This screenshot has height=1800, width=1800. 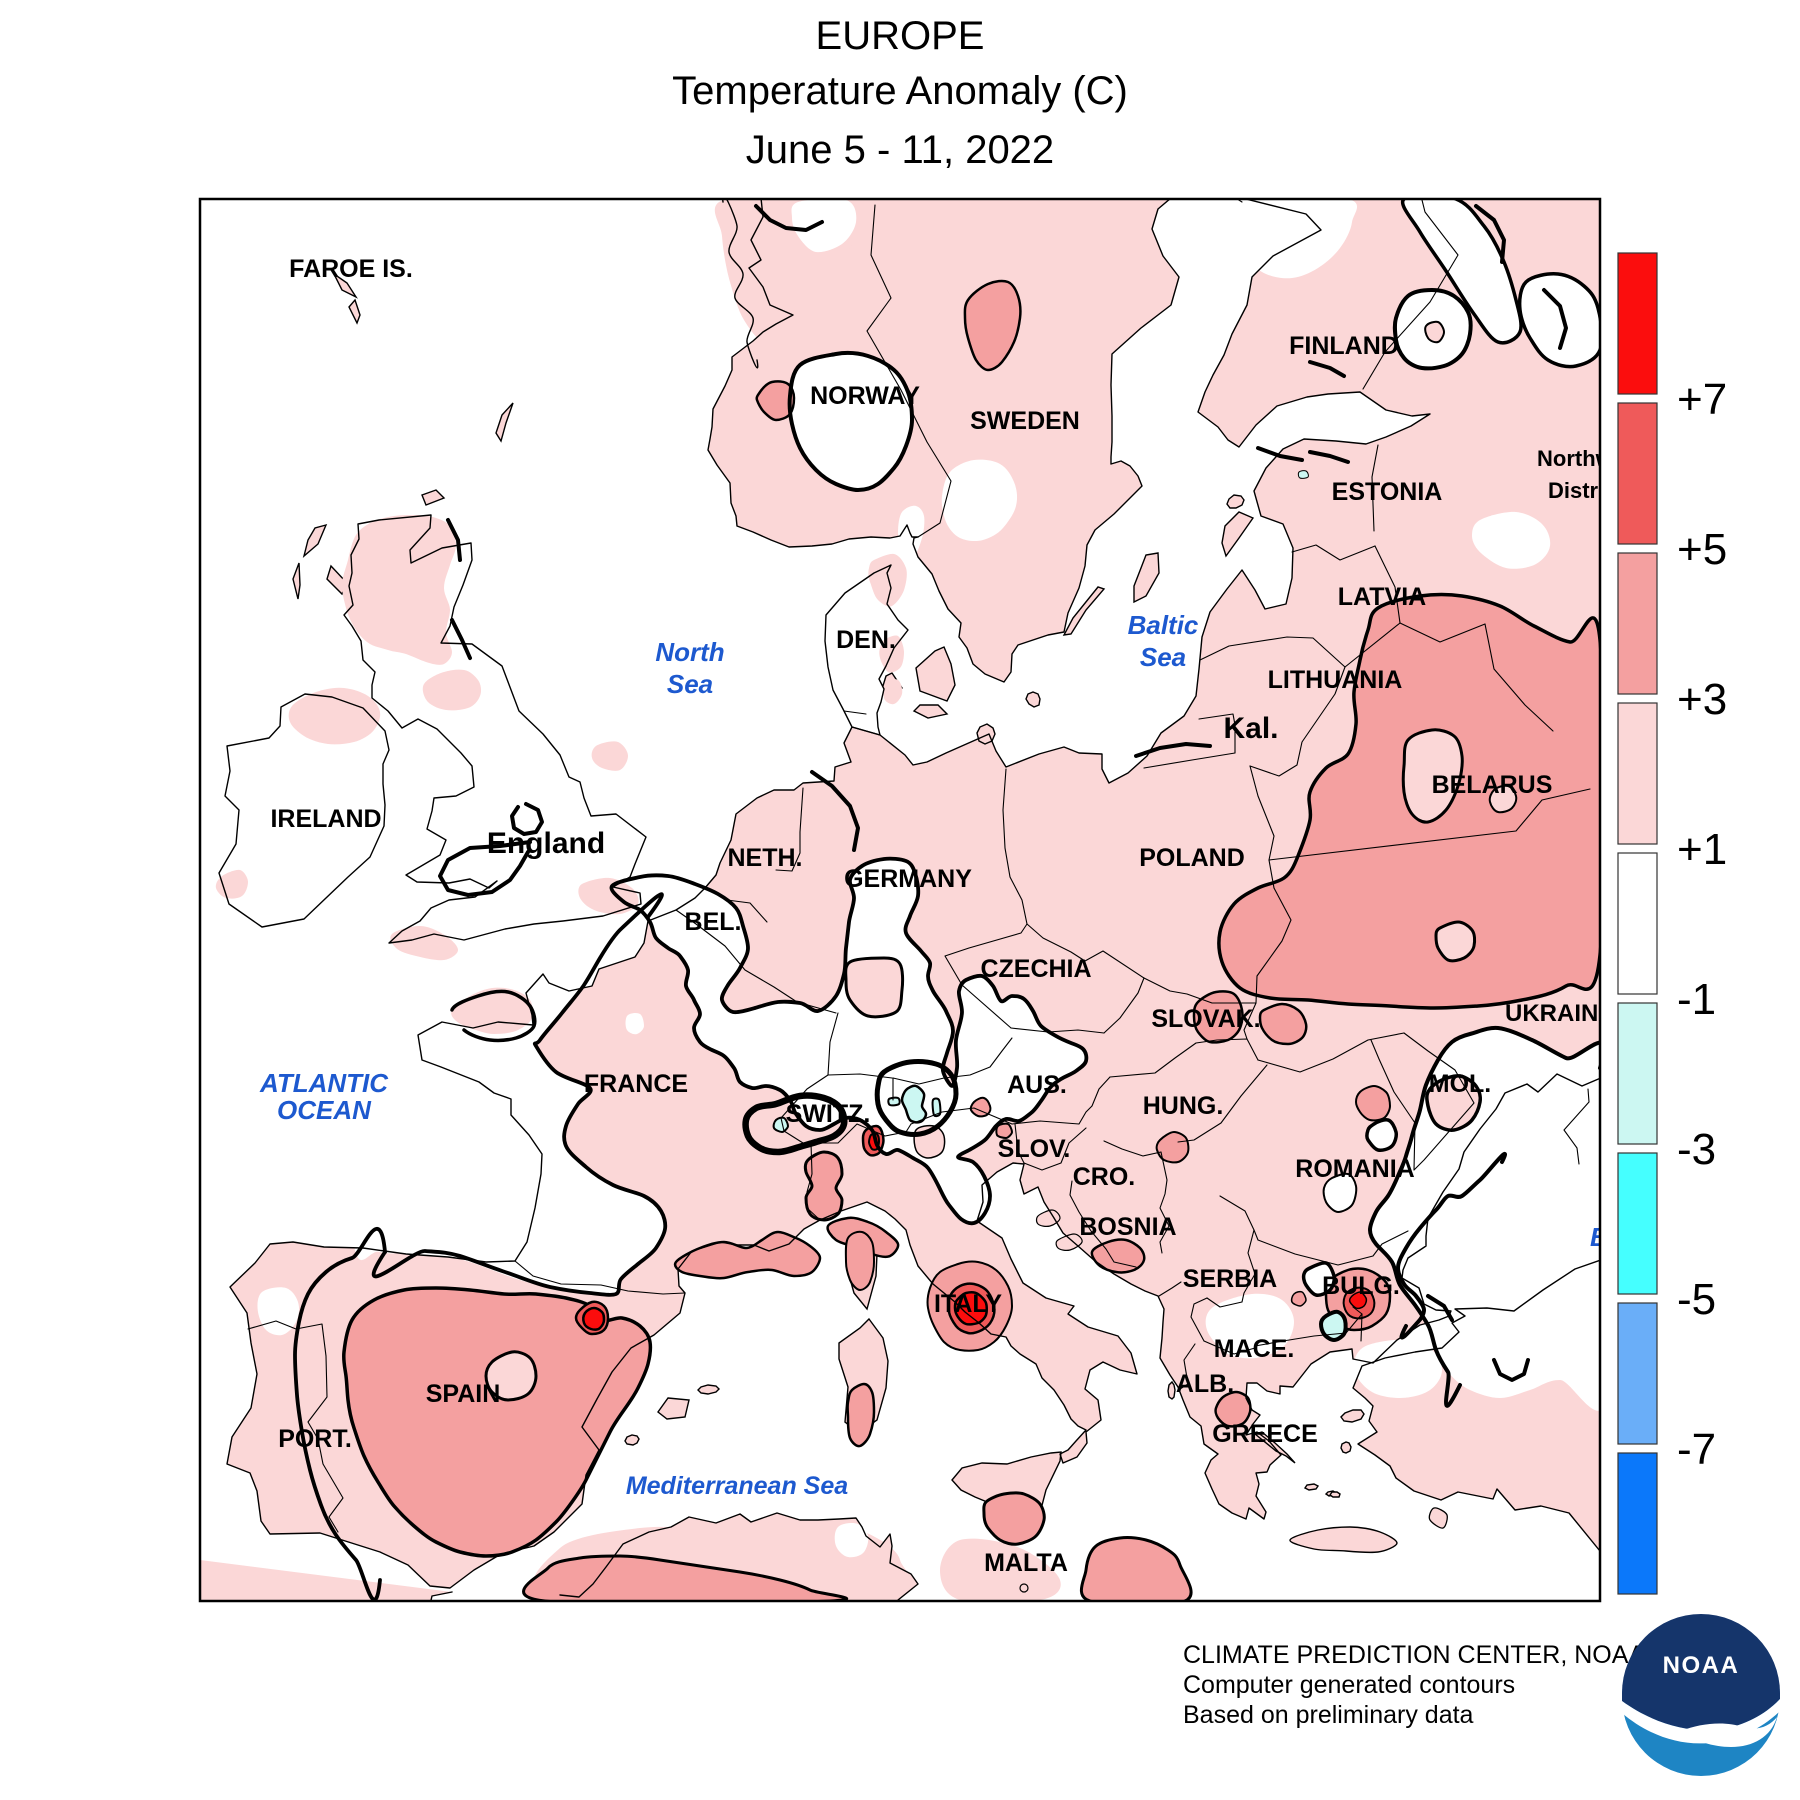 What do you see at coordinates (1205, 1384) in the screenshot?
I see `svg-text: ALB.` at bounding box center [1205, 1384].